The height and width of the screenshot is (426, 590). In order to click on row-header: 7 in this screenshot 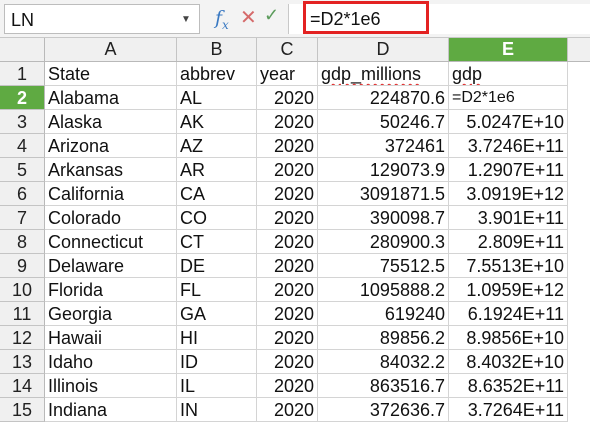, I will do `click(22, 218)`.